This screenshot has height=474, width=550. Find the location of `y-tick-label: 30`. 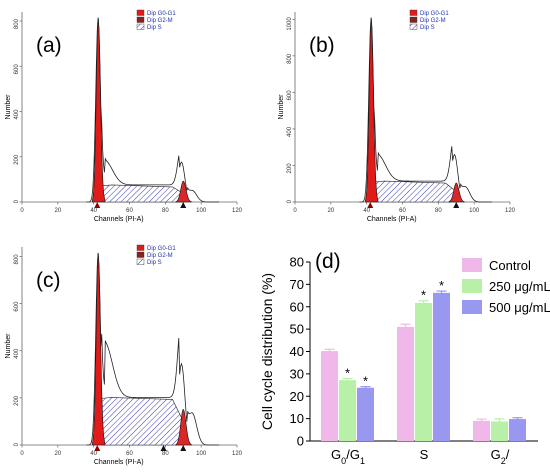

y-tick-label: 30 is located at coordinates (297, 373).